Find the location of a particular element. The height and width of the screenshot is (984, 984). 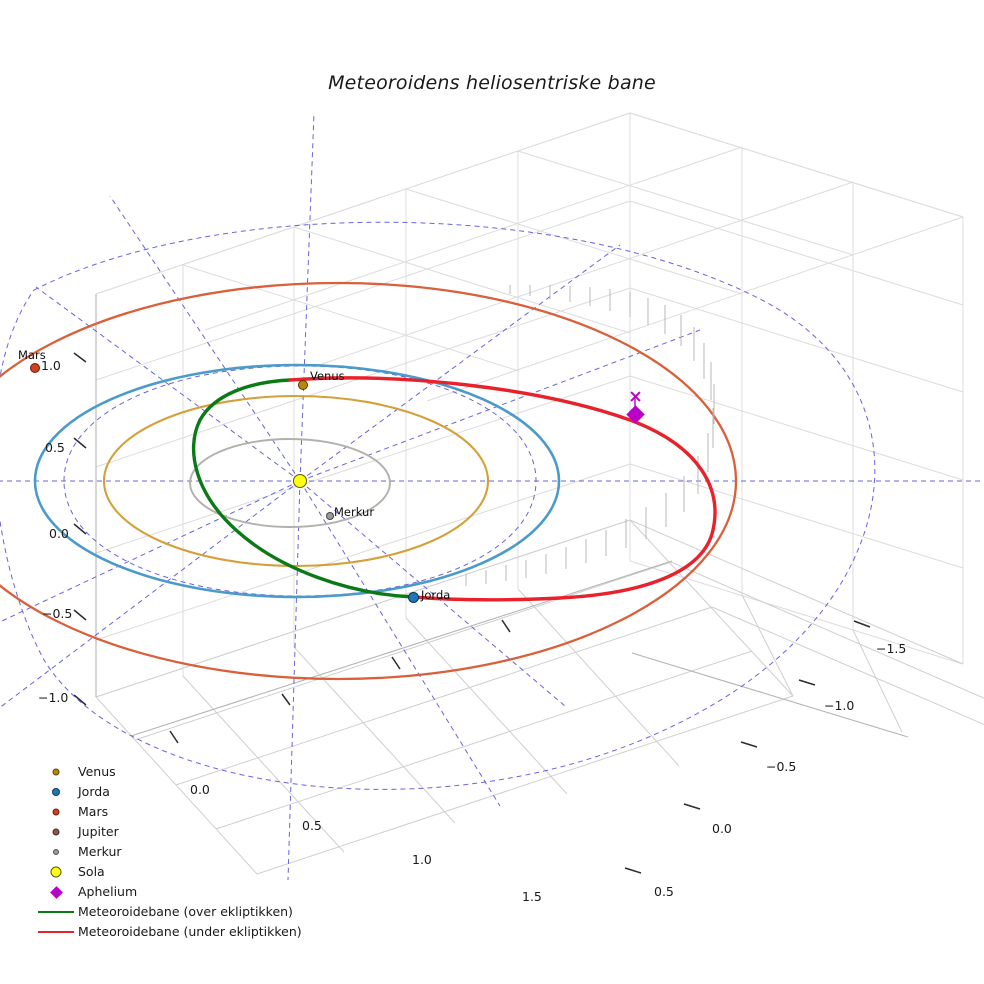

legend-item-label: Jupiter is located at coordinates (98, 831).